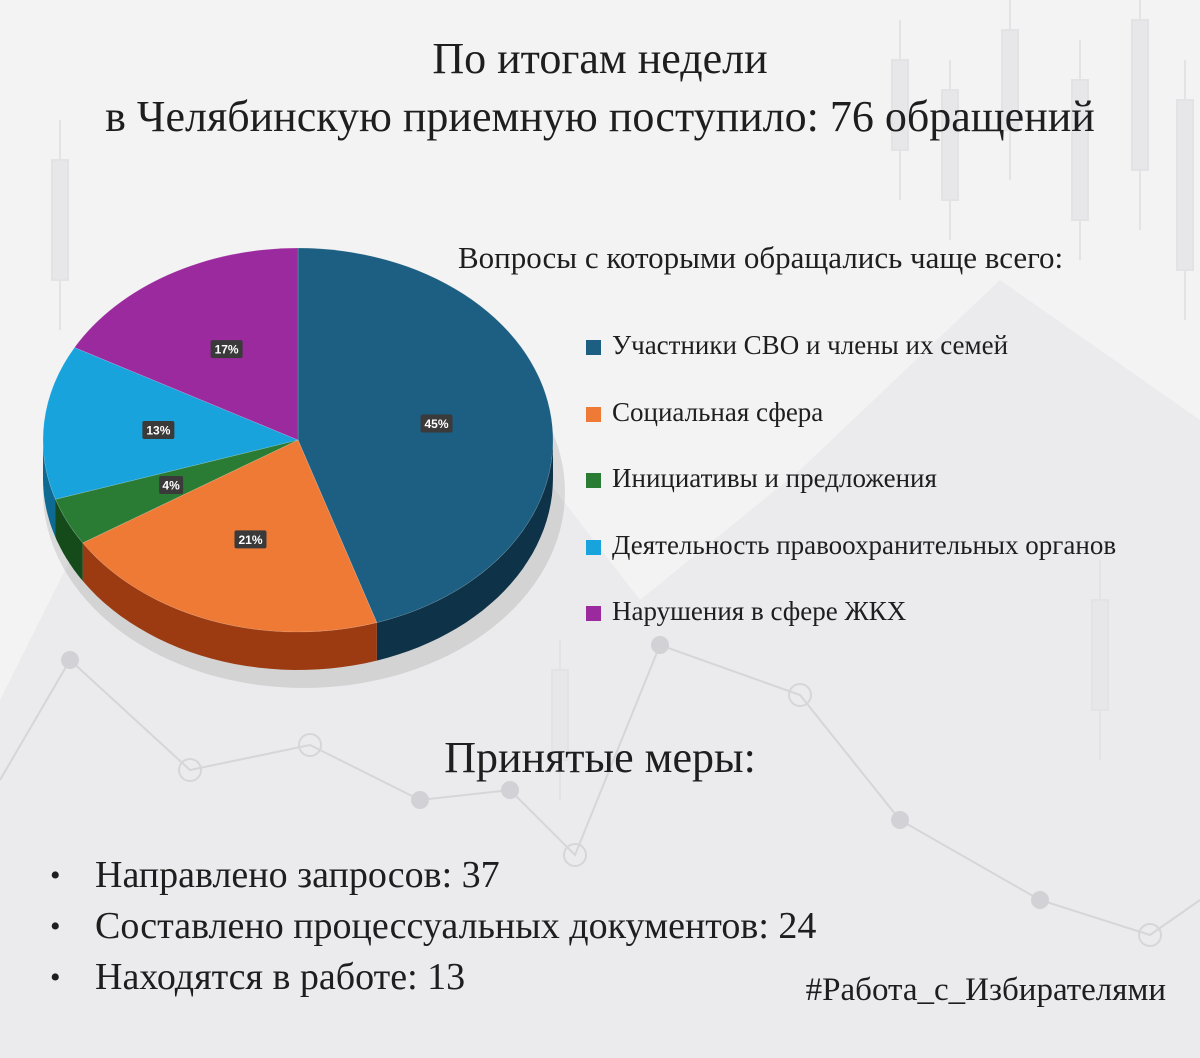 The image size is (1200, 1058). What do you see at coordinates (851, 629) in the screenshot?
I see `legend-item: Нарушения в сфере ЖКХ` at bounding box center [851, 629].